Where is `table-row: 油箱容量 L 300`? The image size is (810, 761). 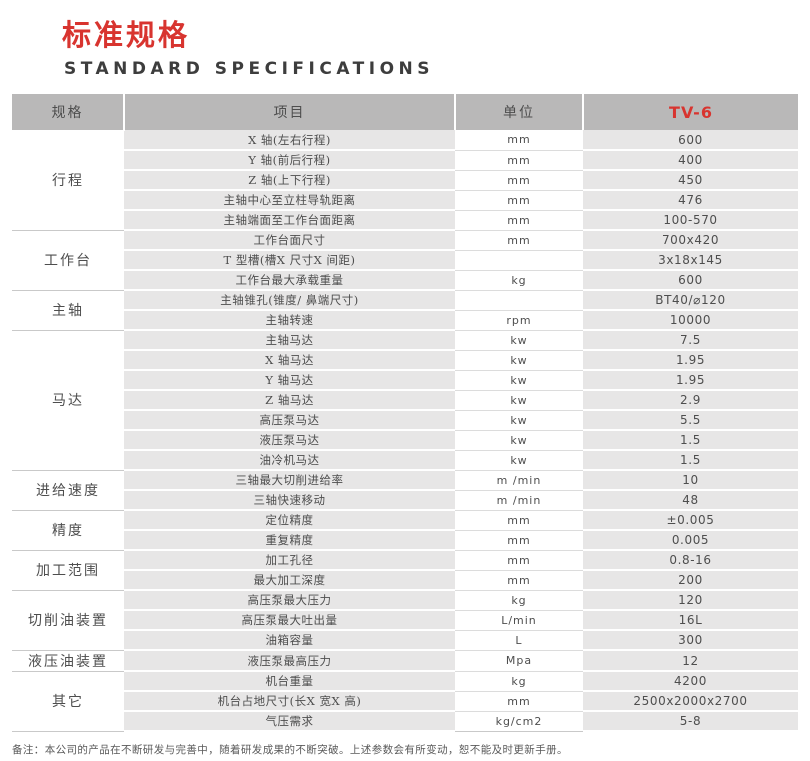
table-row: 油箱容量 L 300 is located at coordinates (405, 640).